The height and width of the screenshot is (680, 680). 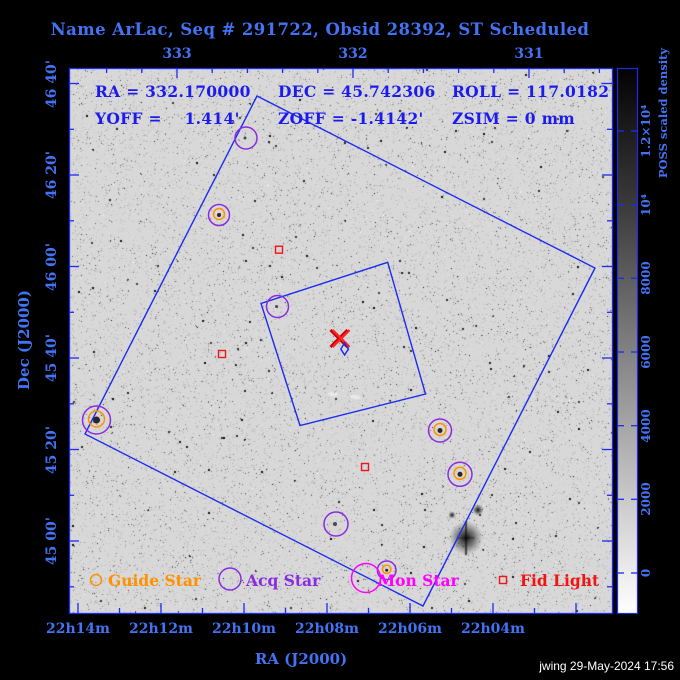 I want to click on ra-tick-label: 22h12m, so click(x=161, y=629).